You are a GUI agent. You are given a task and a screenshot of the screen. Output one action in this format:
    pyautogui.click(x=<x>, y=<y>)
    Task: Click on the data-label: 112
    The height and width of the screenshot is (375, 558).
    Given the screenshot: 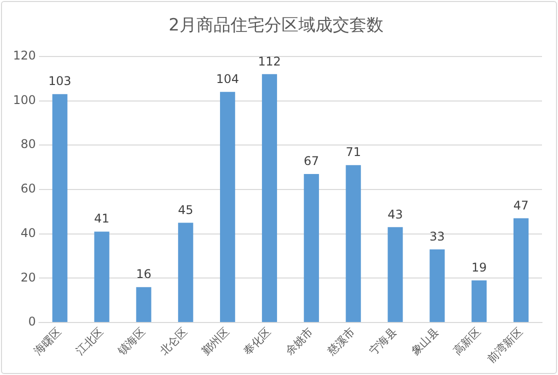 What is the action you would take?
    pyautogui.click(x=269, y=61)
    